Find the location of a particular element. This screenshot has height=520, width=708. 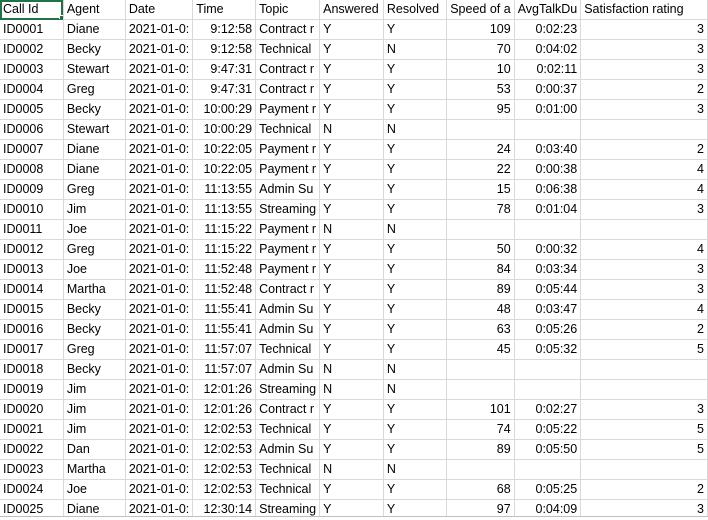

table-cell: 84 is located at coordinates (480, 269).